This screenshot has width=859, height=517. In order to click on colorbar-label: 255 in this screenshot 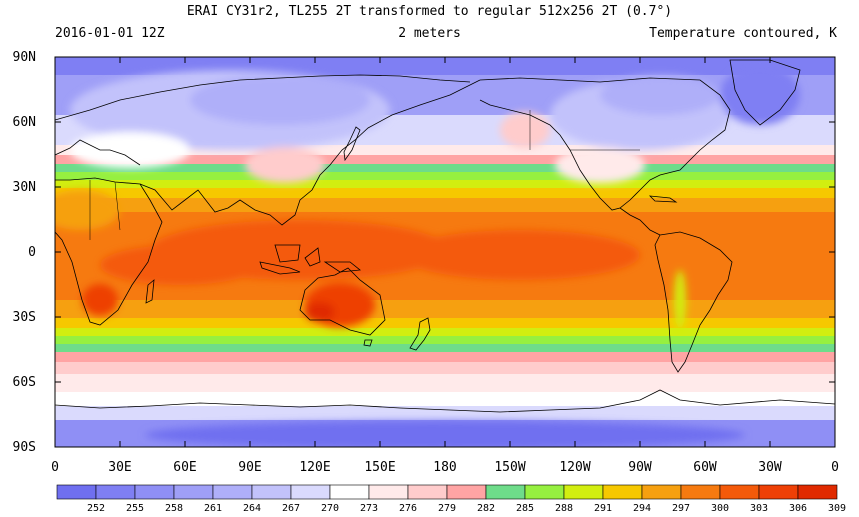, I will do `click(135, 508)`.